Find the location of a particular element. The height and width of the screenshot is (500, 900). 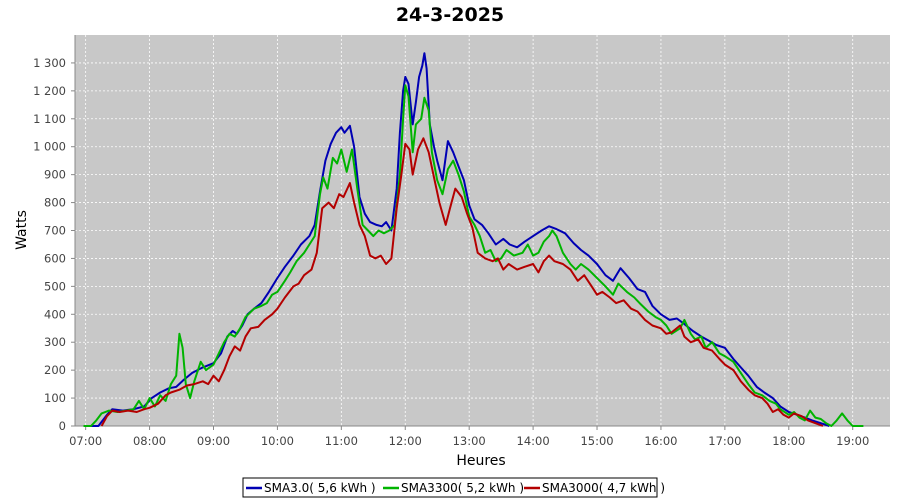

x-tick-label: 14:00 is located at coordinates (533, 441).